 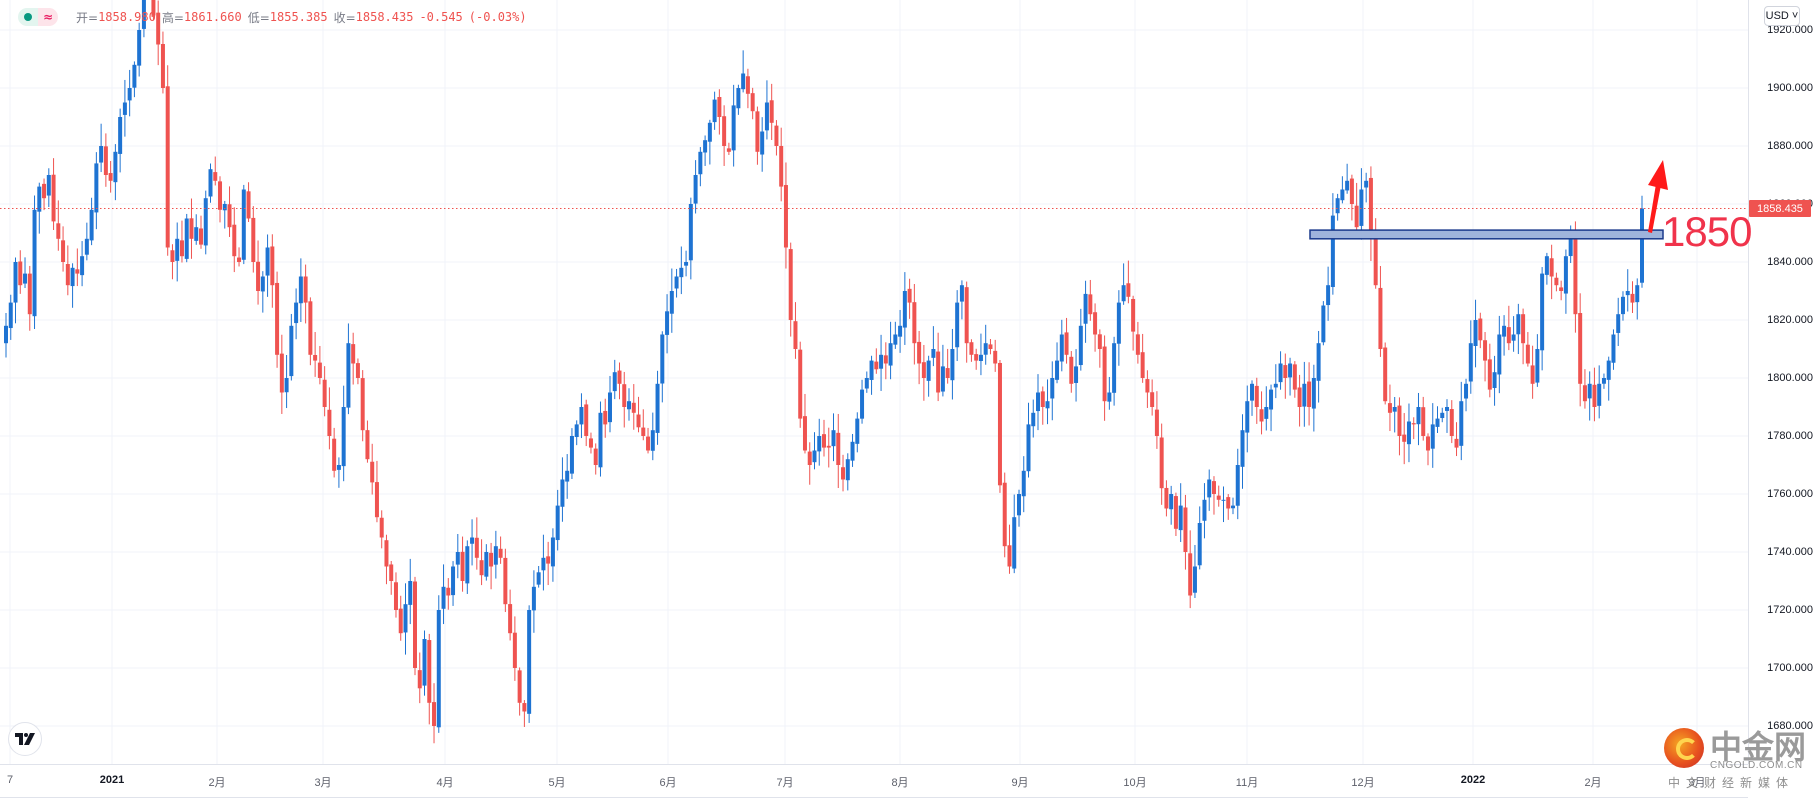 I want to click on change-percent: (-0.03%), so click(x=497, y=17).